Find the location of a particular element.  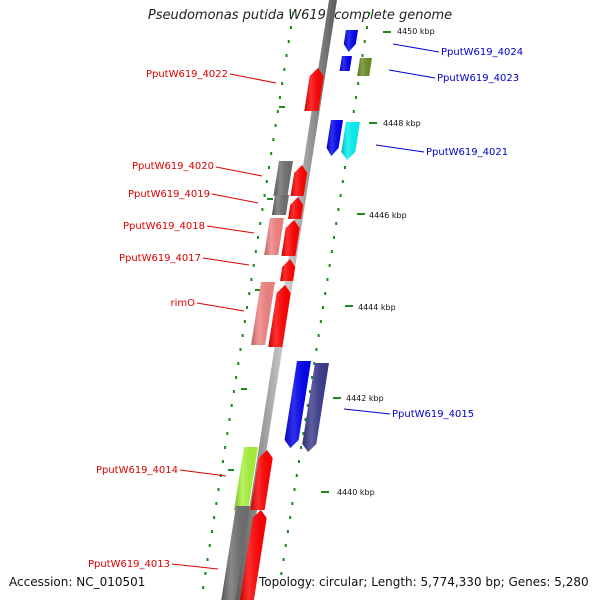

gene-rimO-r-shading is located at coordinates (279, 316).